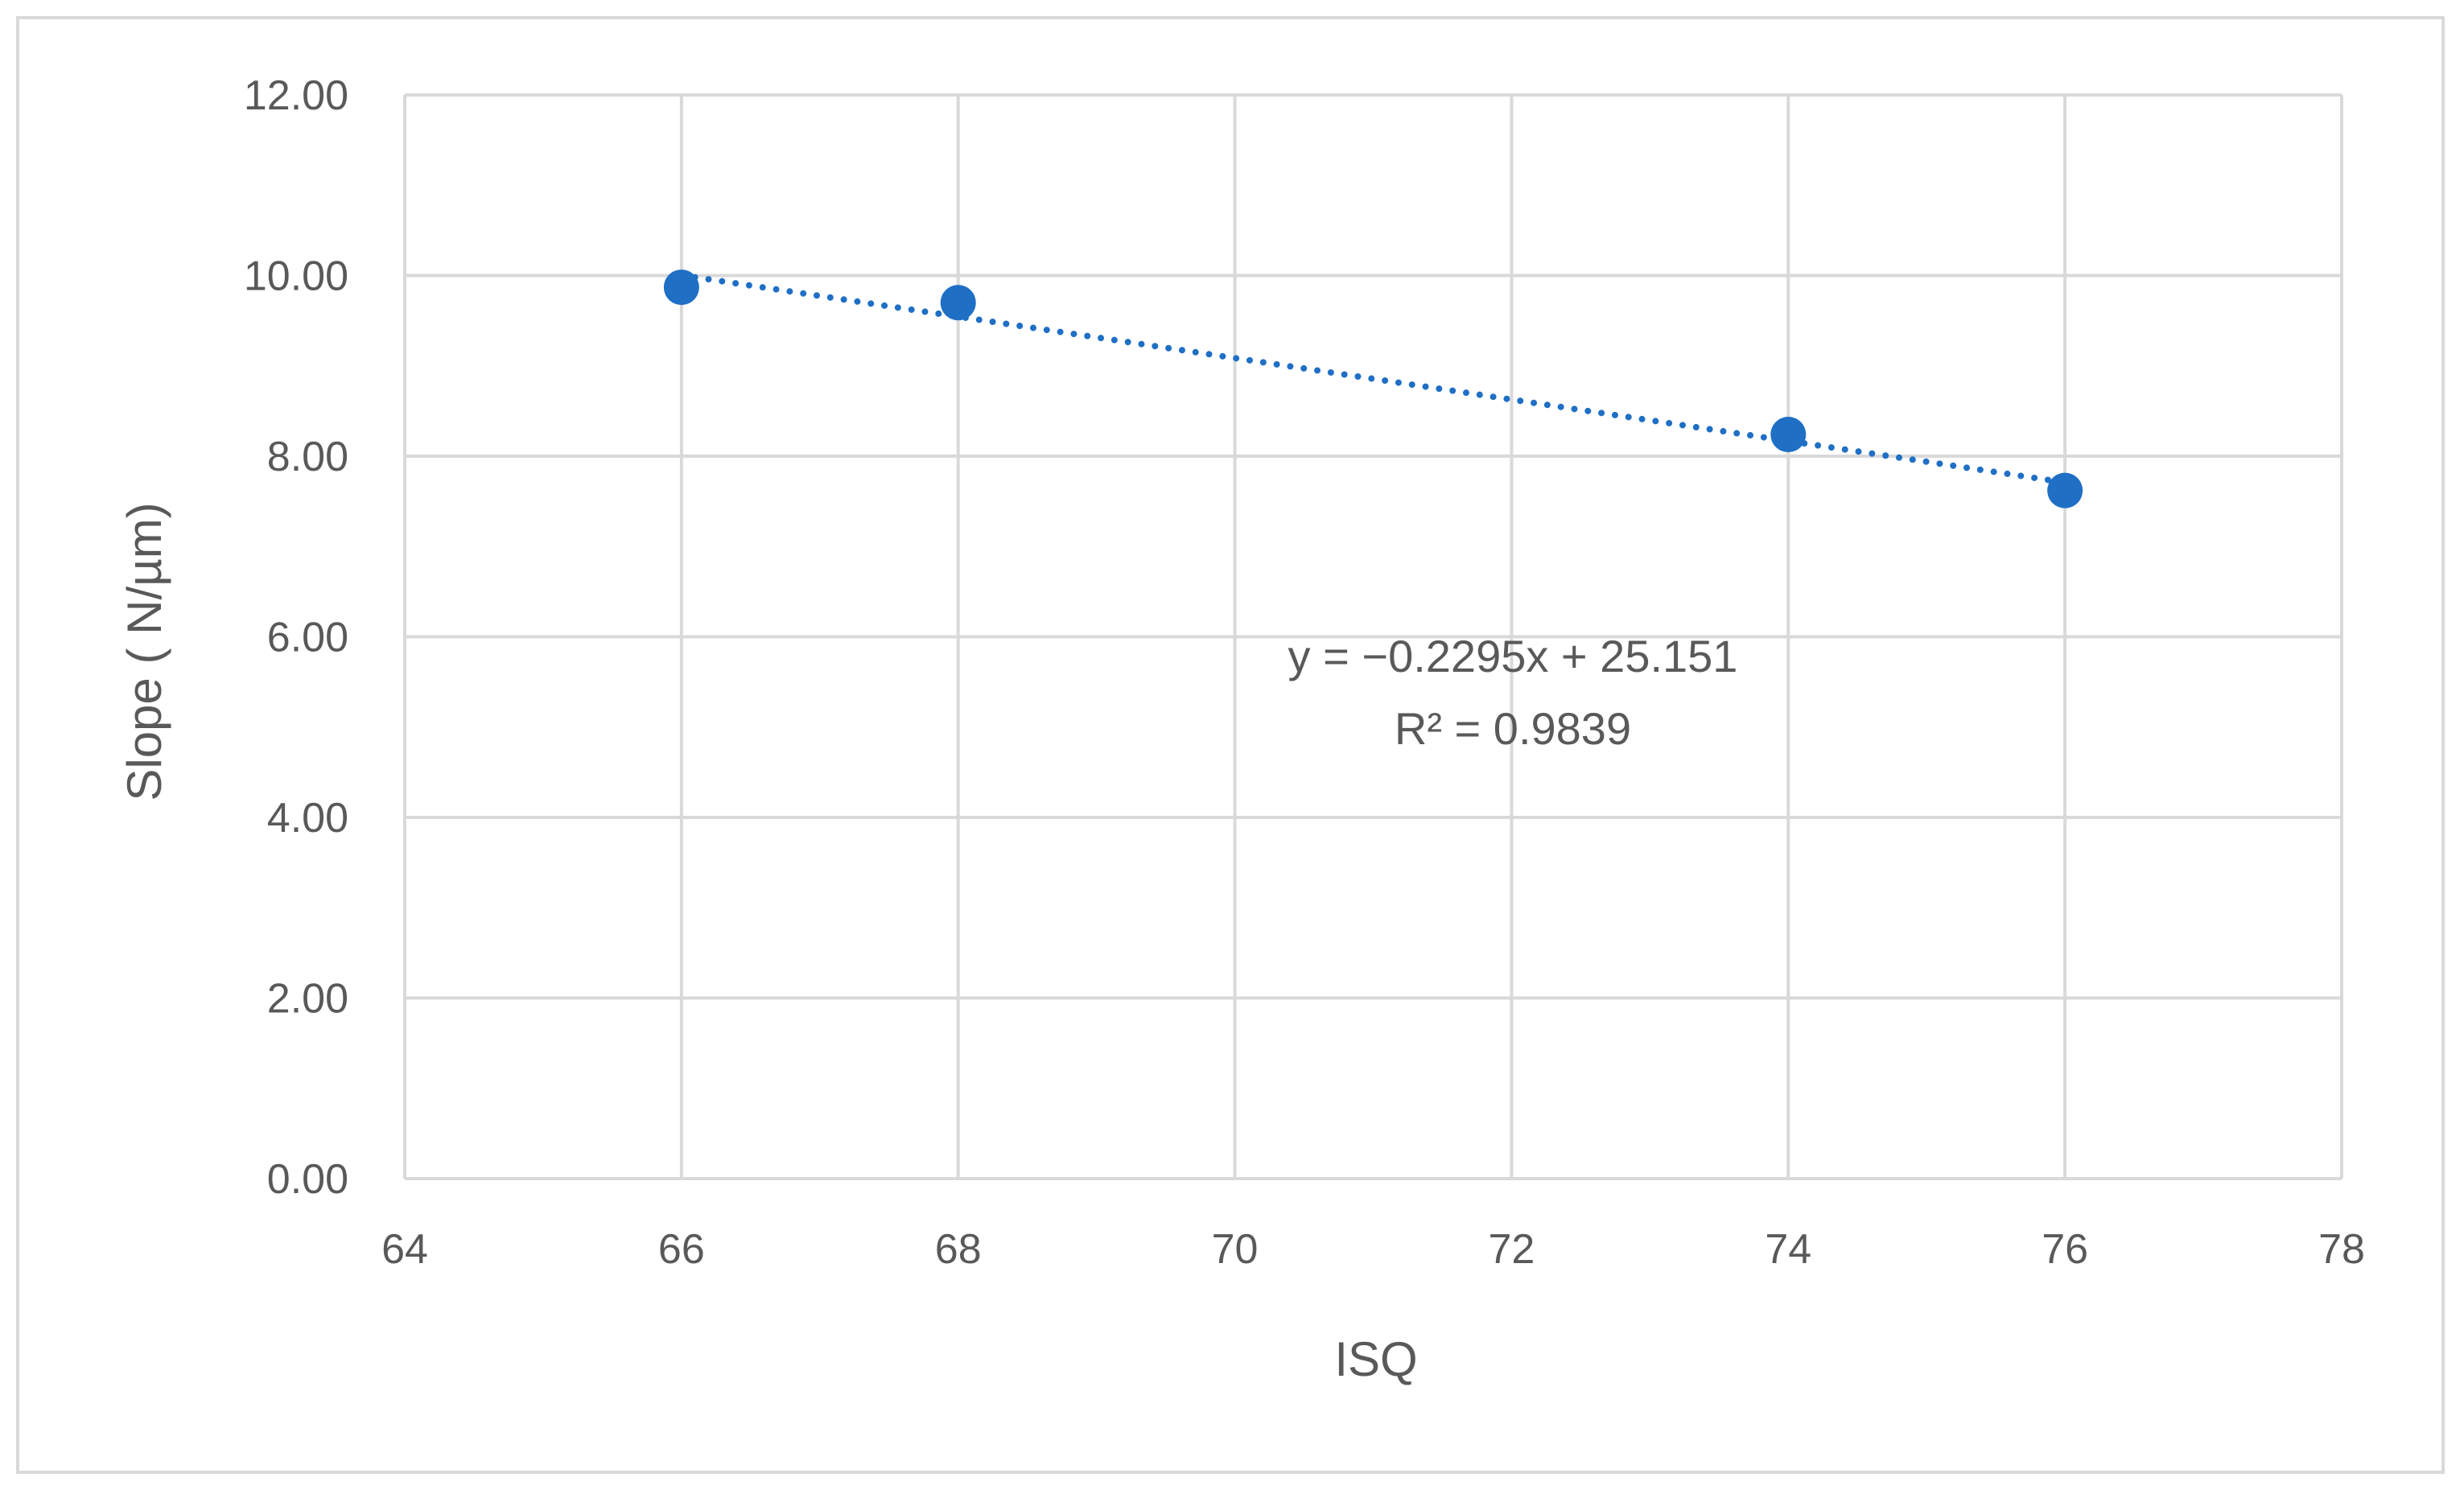  I want to click on trendline-group, so click(1373, 379).